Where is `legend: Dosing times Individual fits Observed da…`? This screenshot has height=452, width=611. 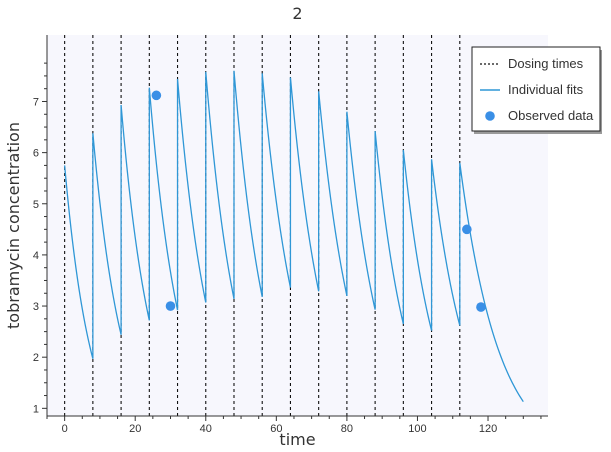 legend: Dosing times Individual fits Observed da… is located at coordinates (536, 90).